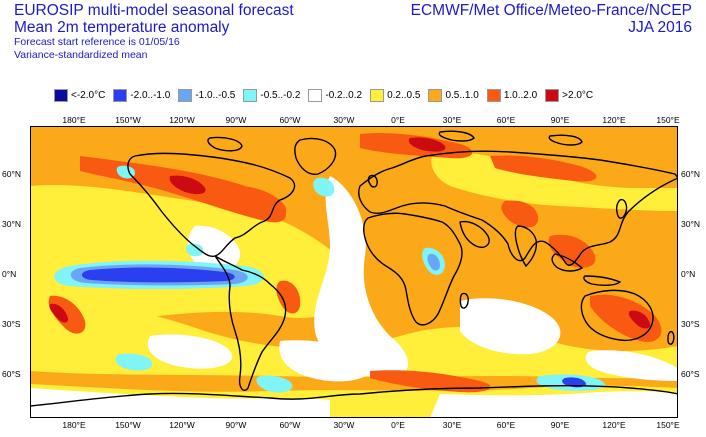 Image resolution: width=706 pixels, height=437 pixels. I want to click on legend-item: -0.2..0.2, so click(335, 95).